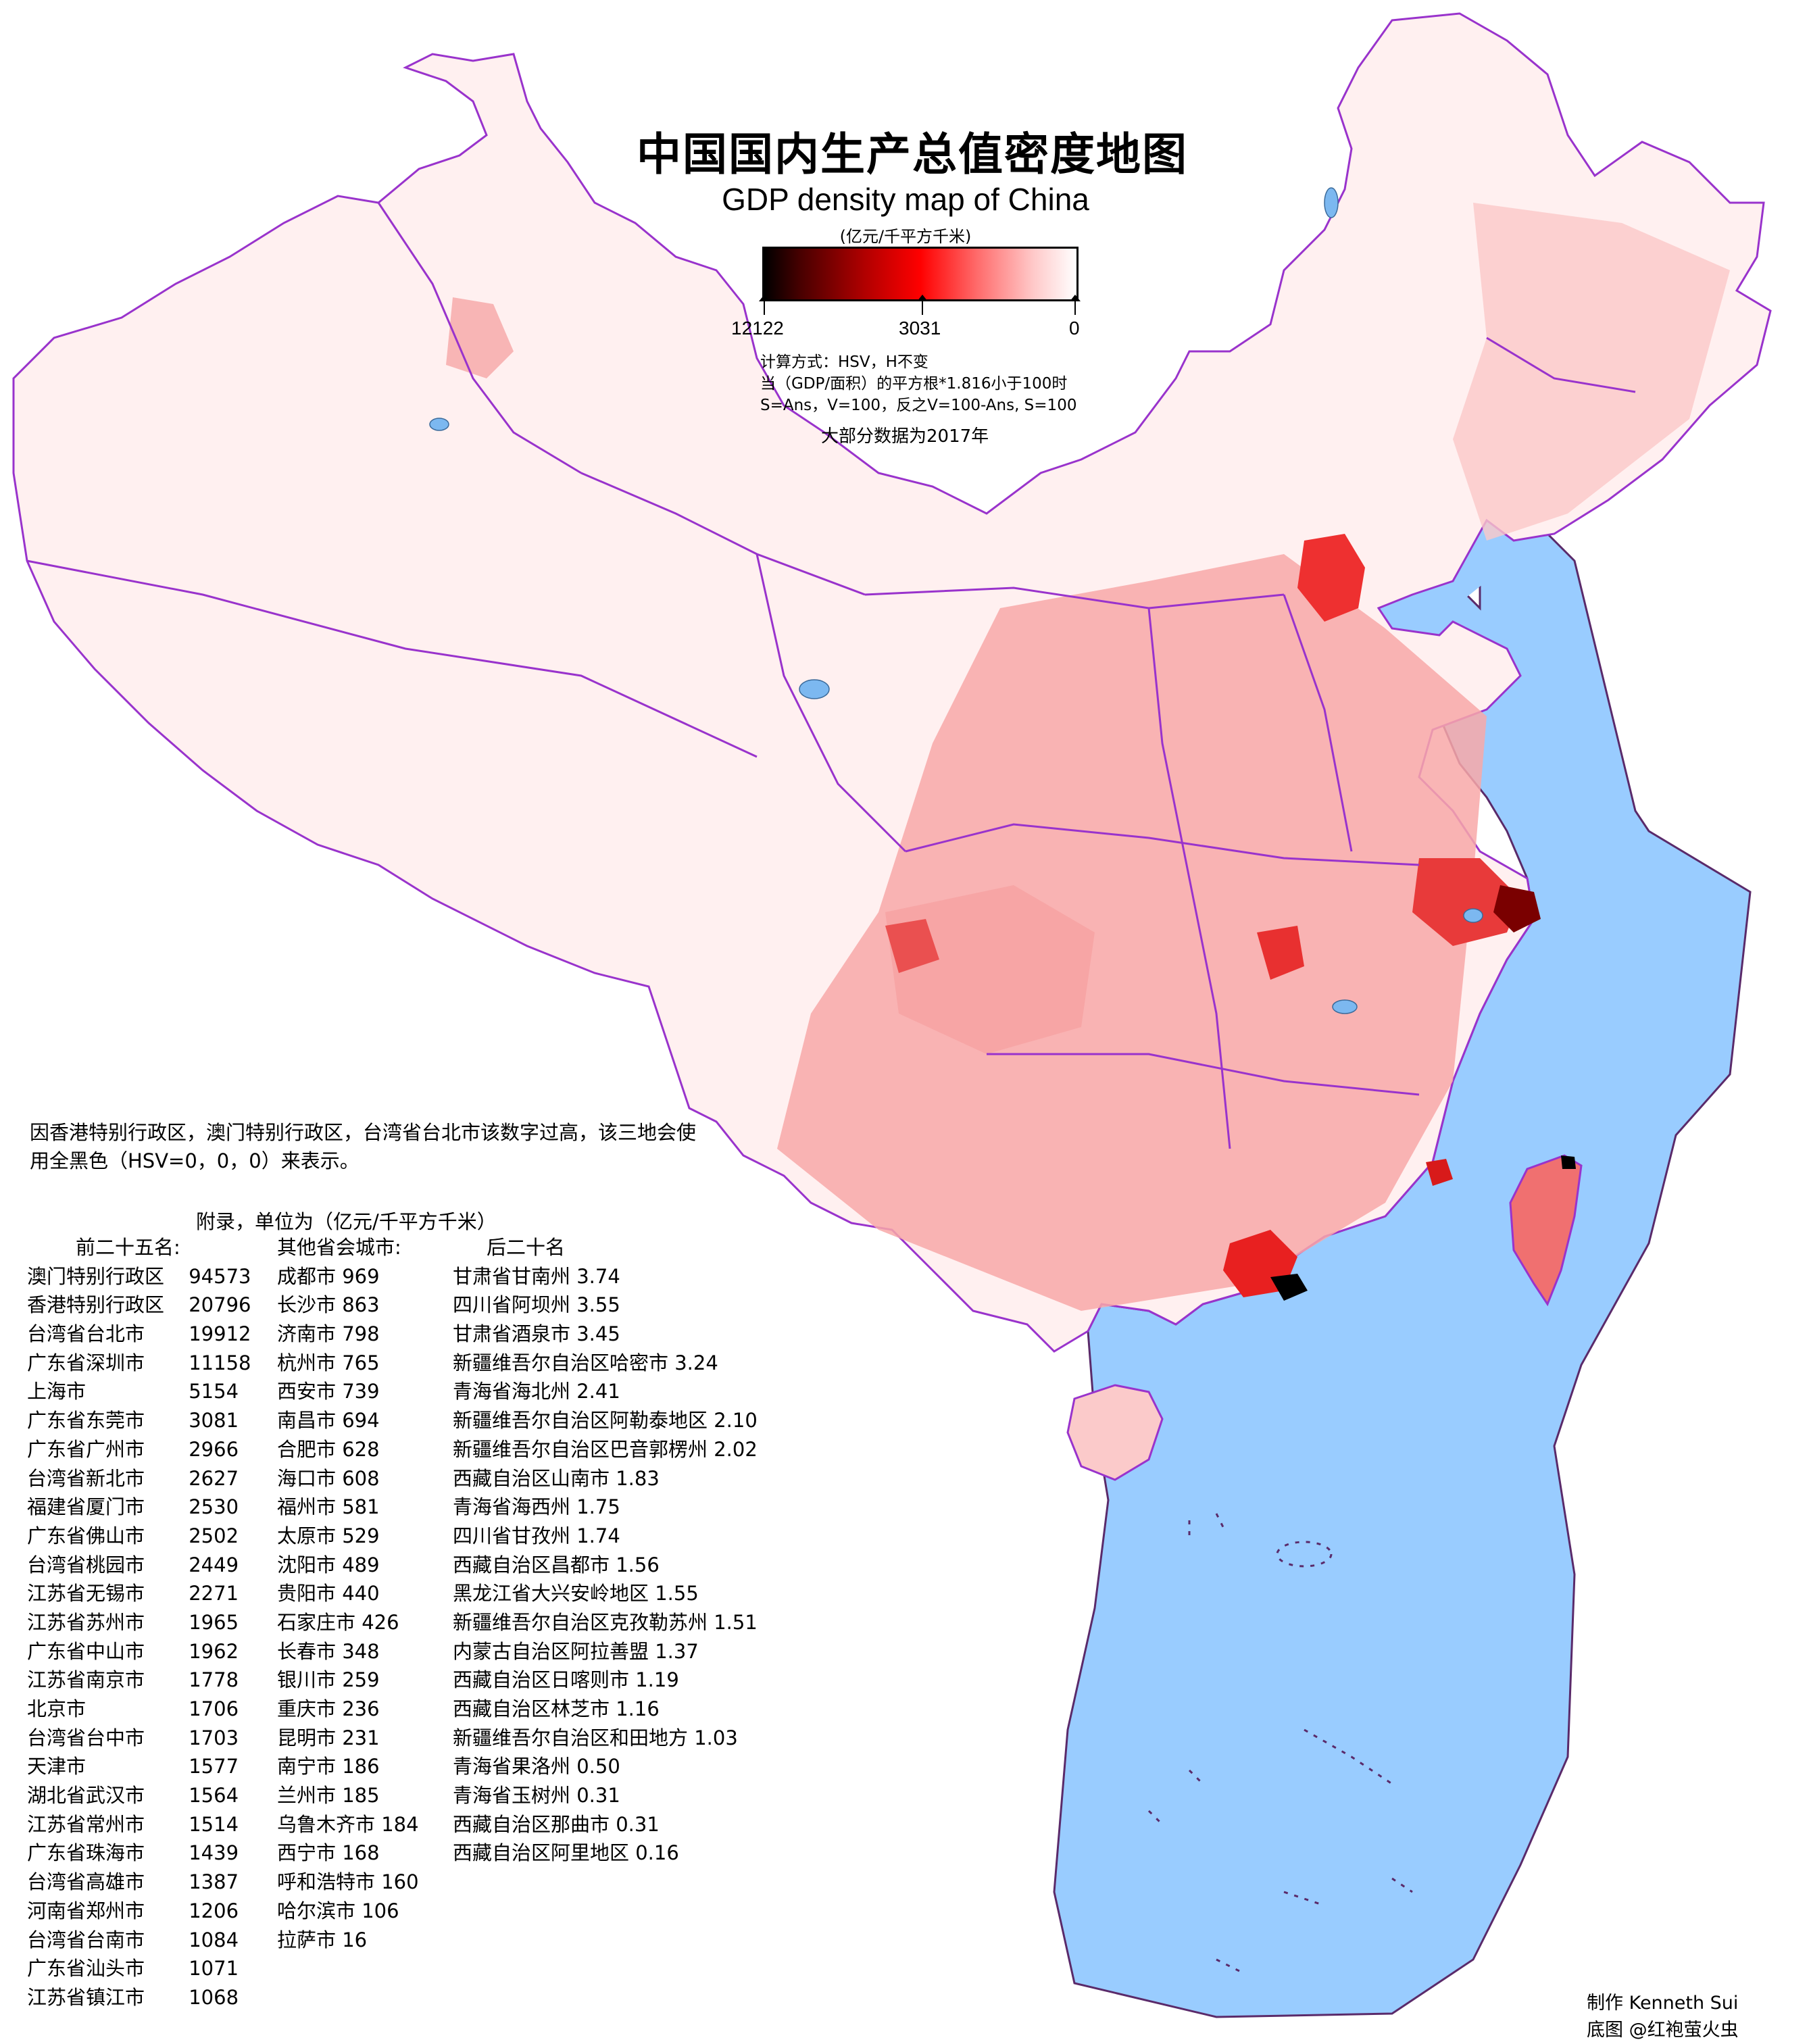 The image size is (1809, 2044). I want to click on item-value: 1084, so click(214, 1939).